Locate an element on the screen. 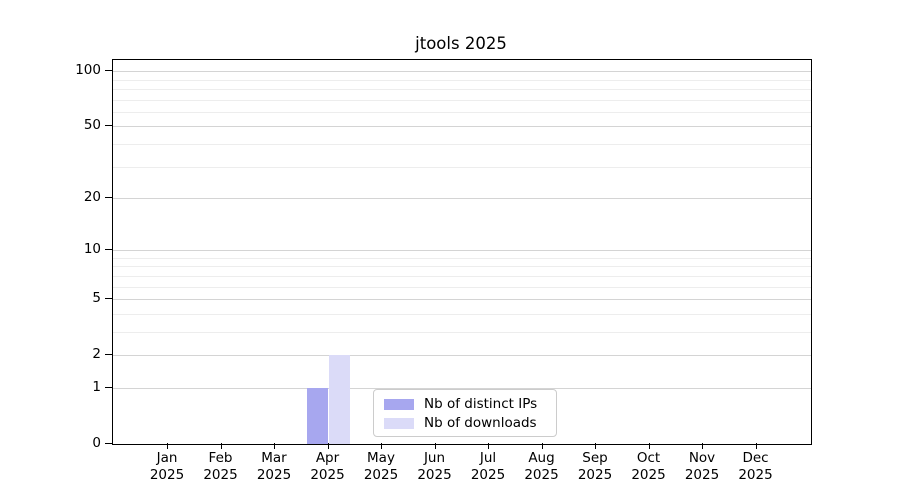 The image size is (900, 500). x-tick-jun is located at coordinates (435, 446).